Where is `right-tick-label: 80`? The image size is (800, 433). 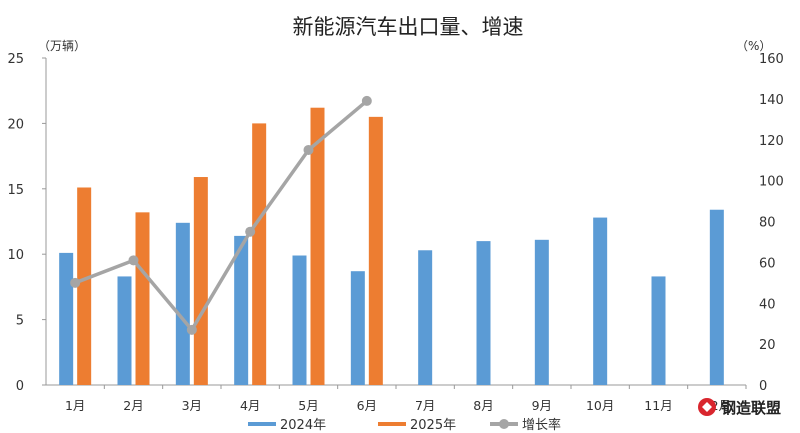 right-tick-label: 80 is located at coordinates (767, 223).